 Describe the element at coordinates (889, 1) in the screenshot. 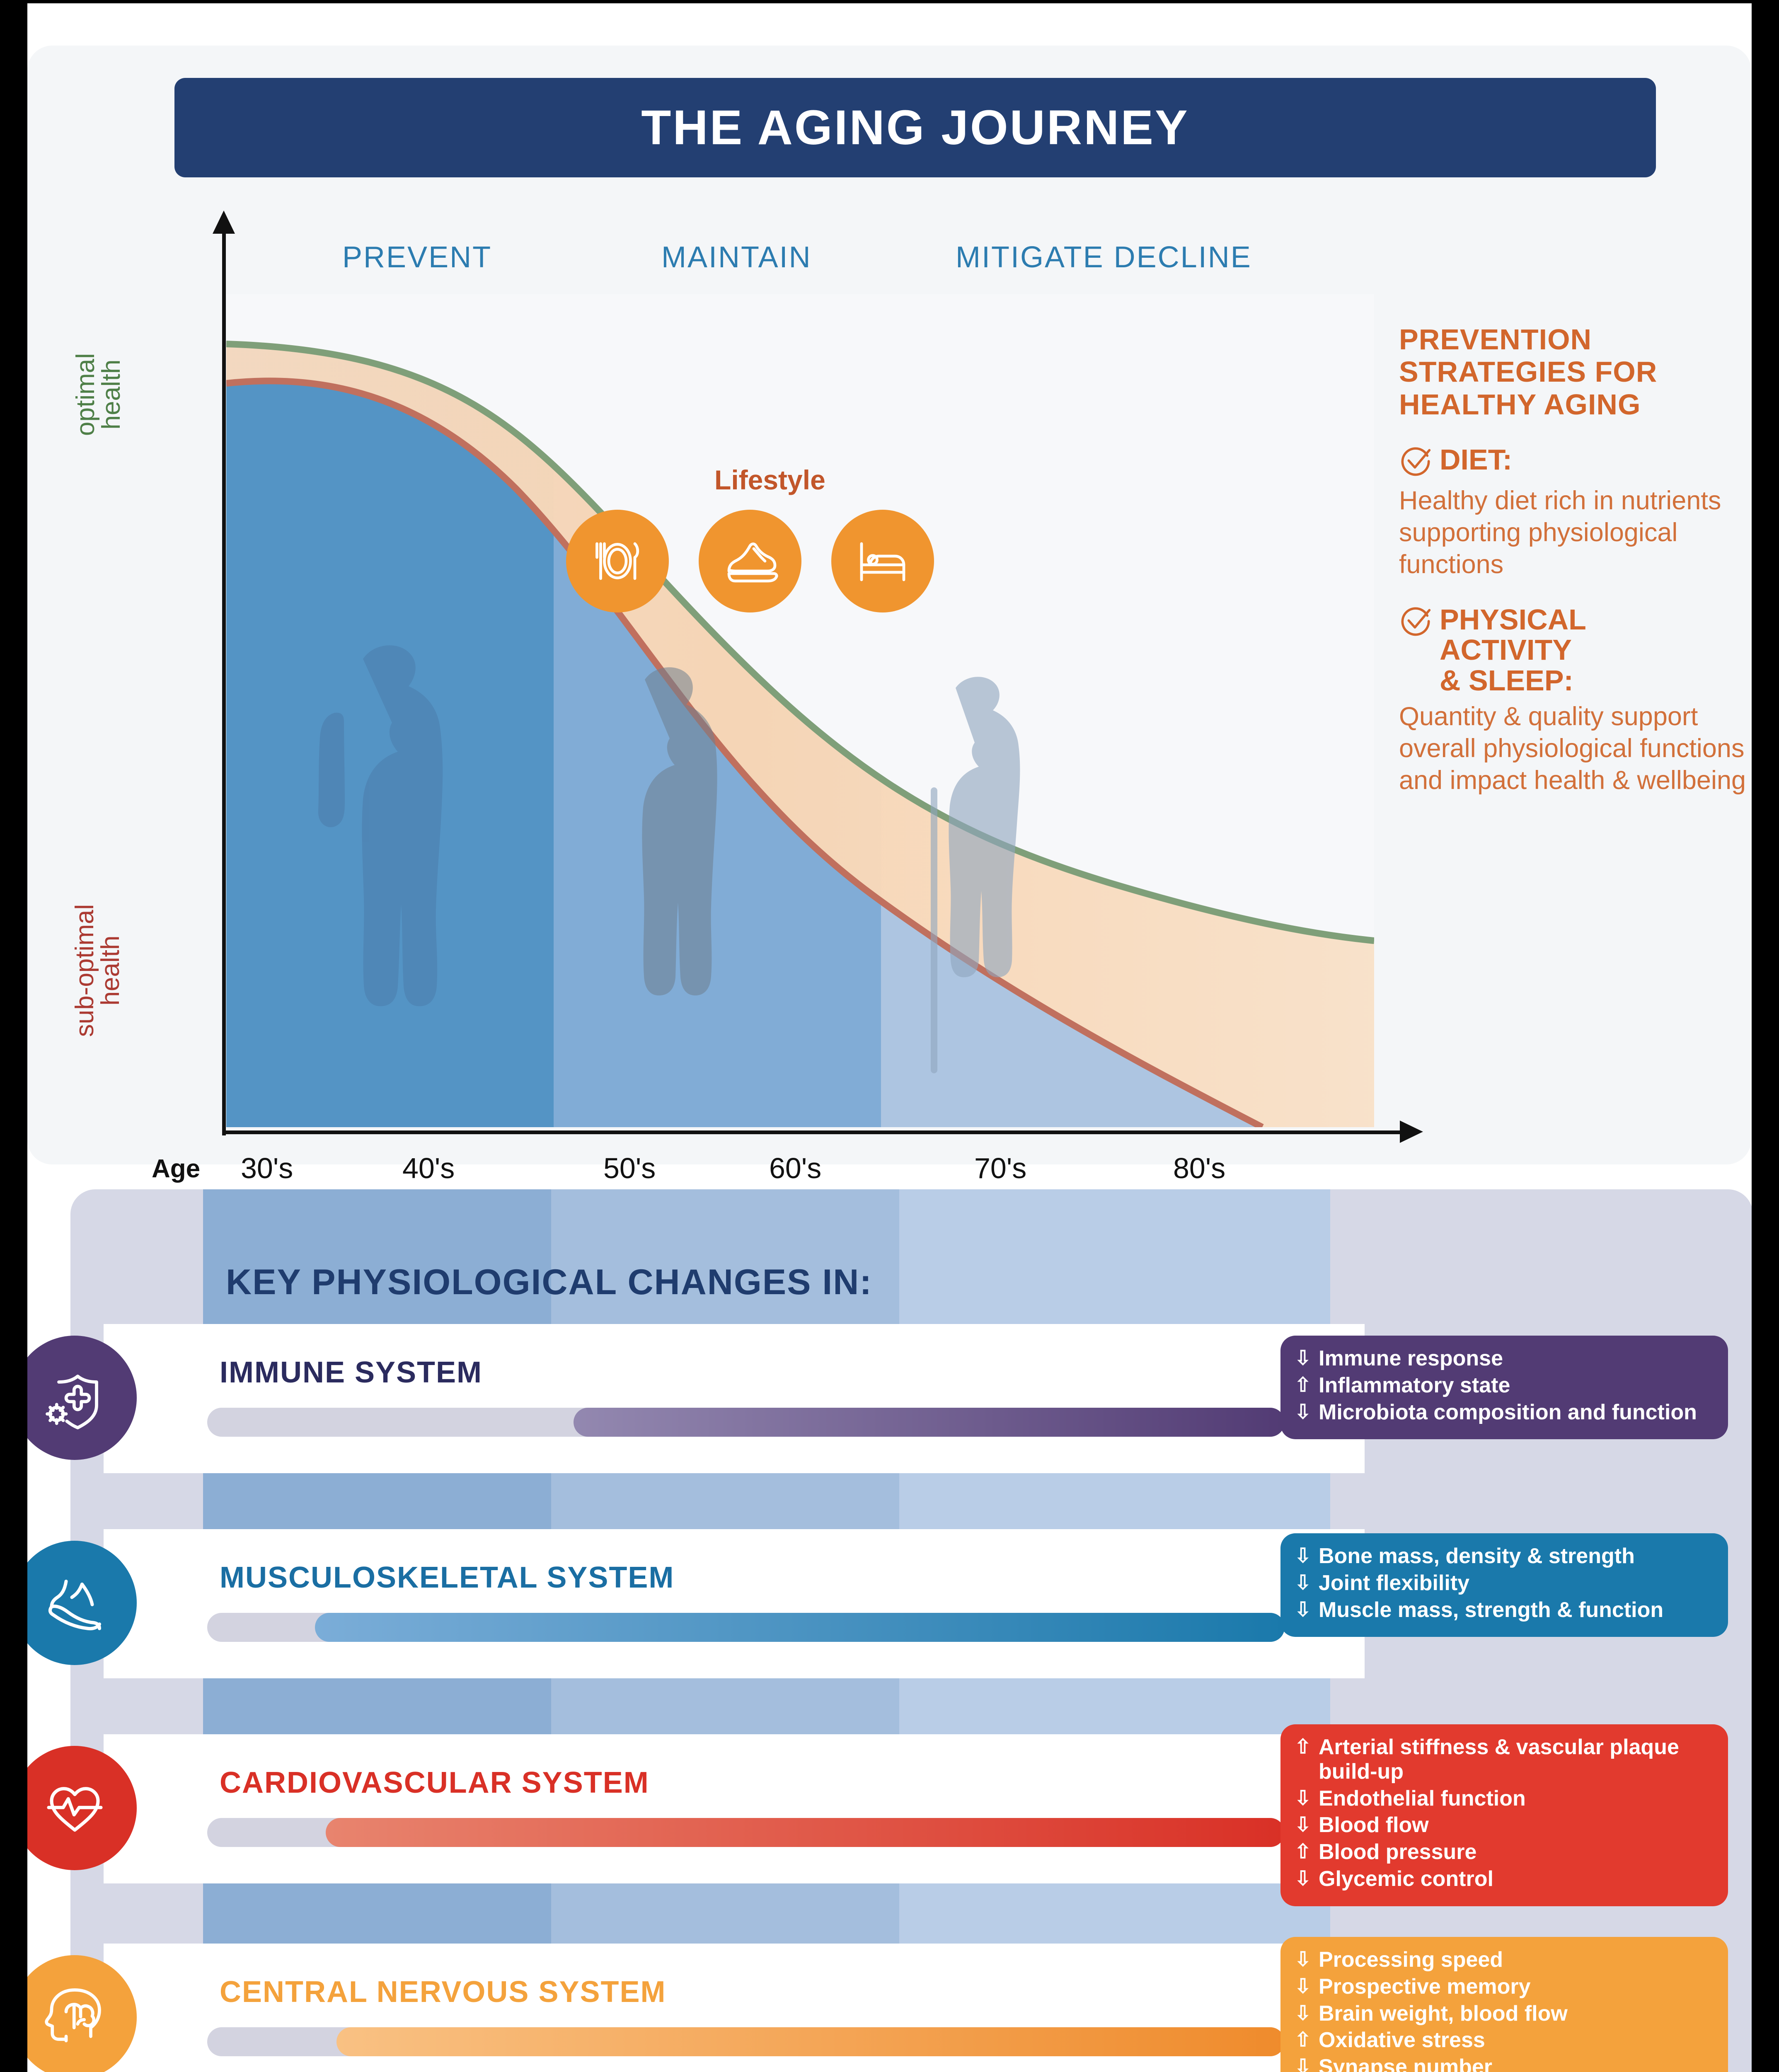

I see `frame-top` at that location.